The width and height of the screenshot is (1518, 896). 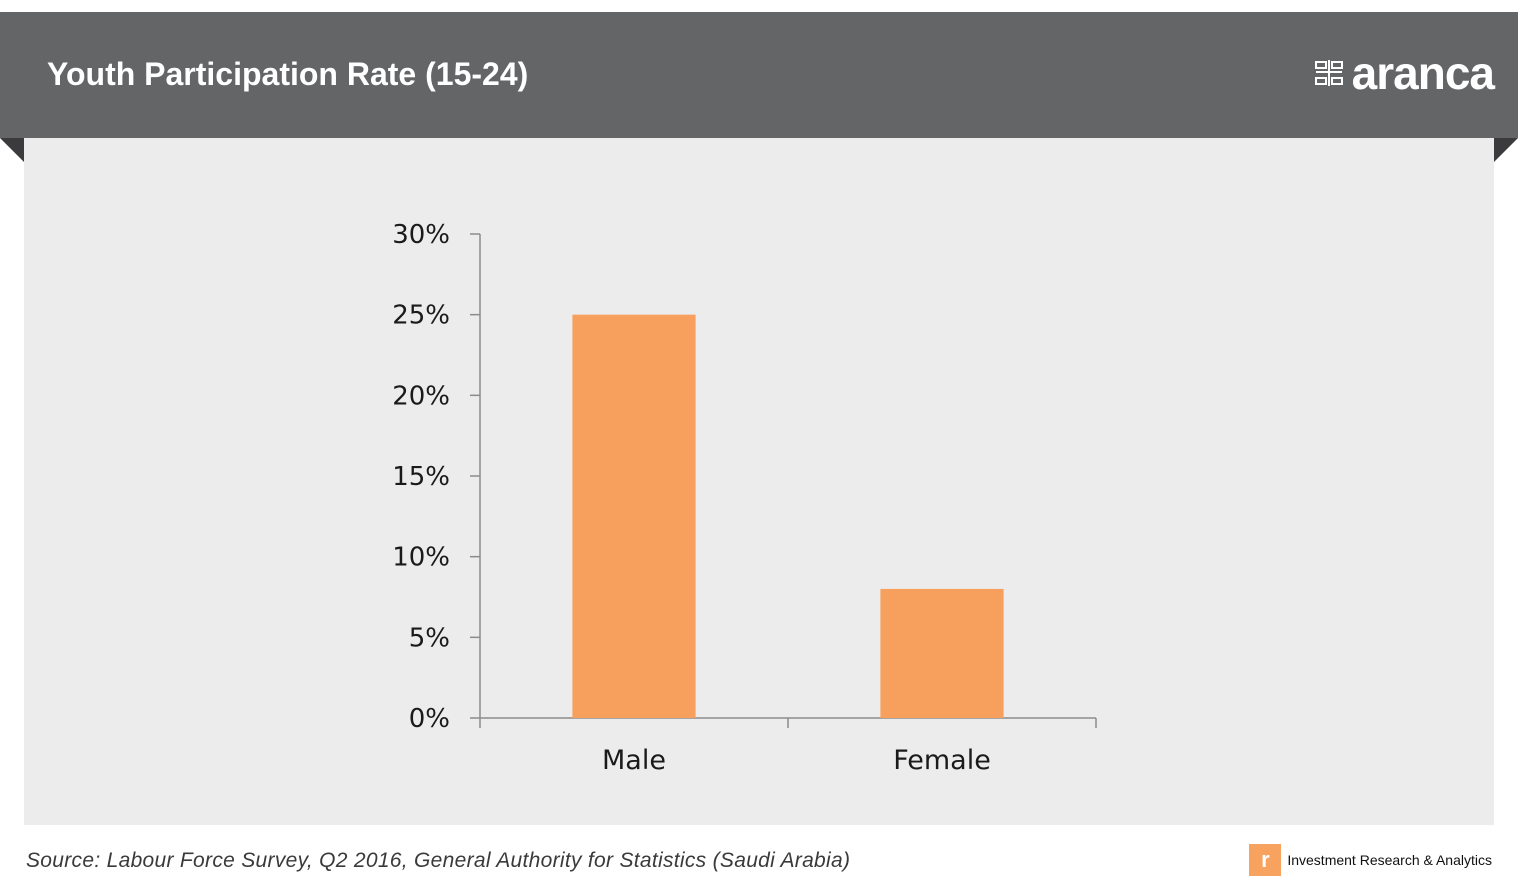 I want to click on x-category-label: Female, so click(x=942, y=760).